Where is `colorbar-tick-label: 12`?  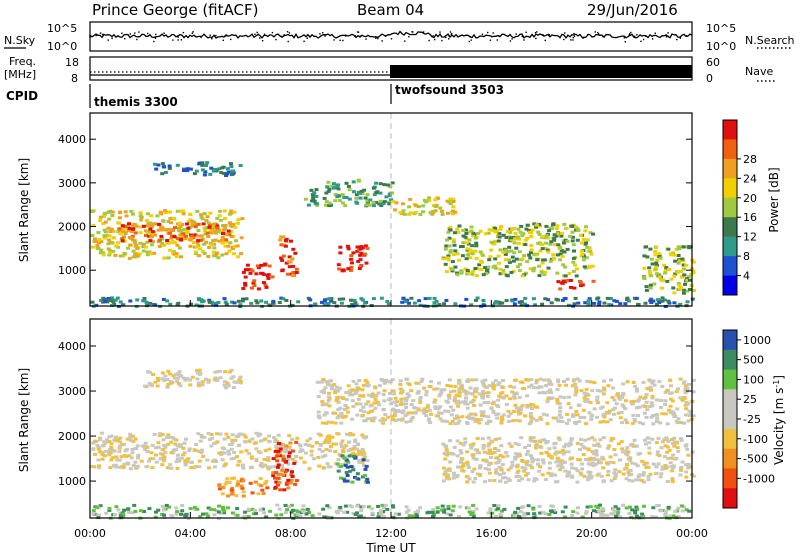
colorbar-tick-label: 12 is located at coordinates (750, 237).